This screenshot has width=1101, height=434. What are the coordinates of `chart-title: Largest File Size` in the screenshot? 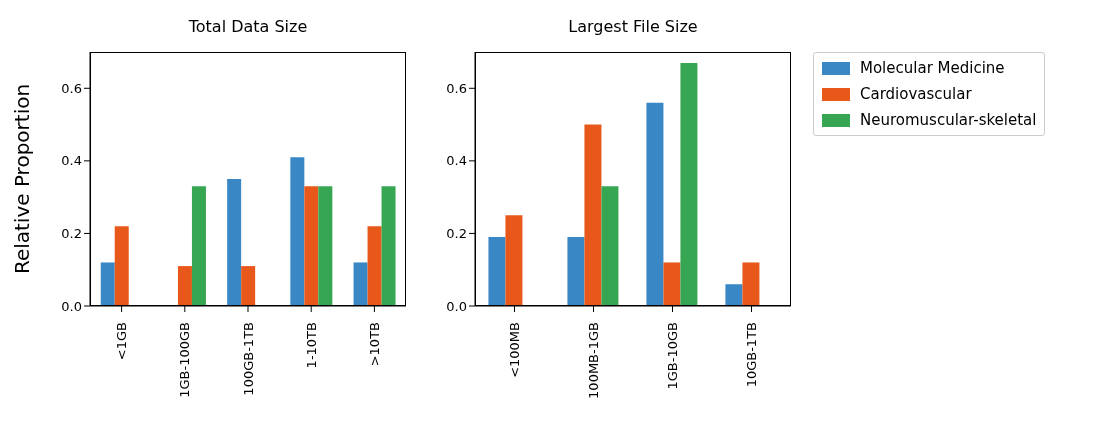 It's located at (633, 27).